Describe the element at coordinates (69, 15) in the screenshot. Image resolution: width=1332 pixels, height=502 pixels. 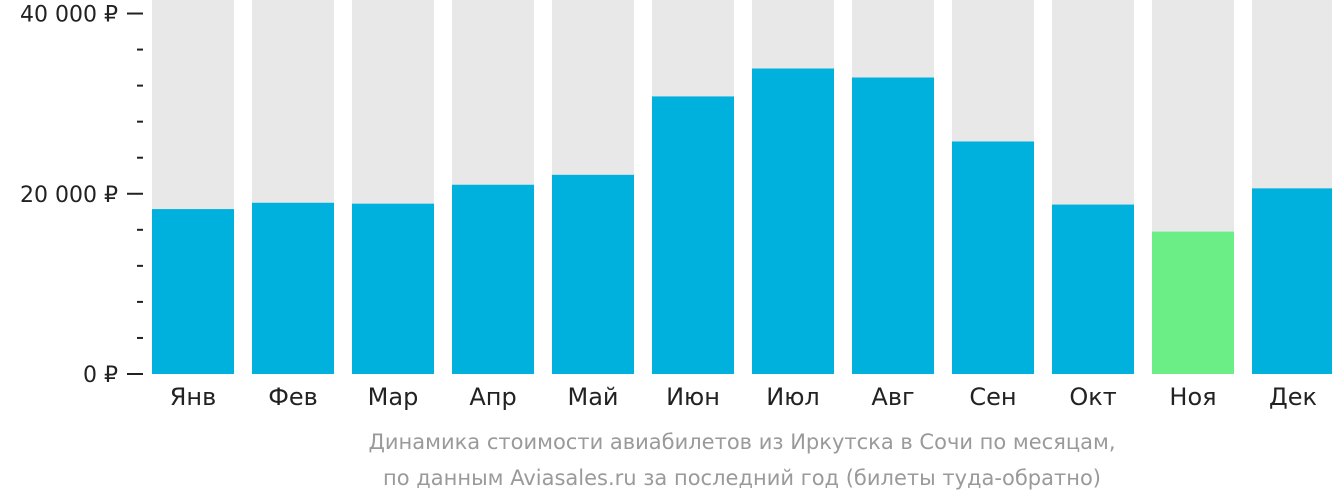
I see `y-tick-label: 40 000 ₽` at that location.